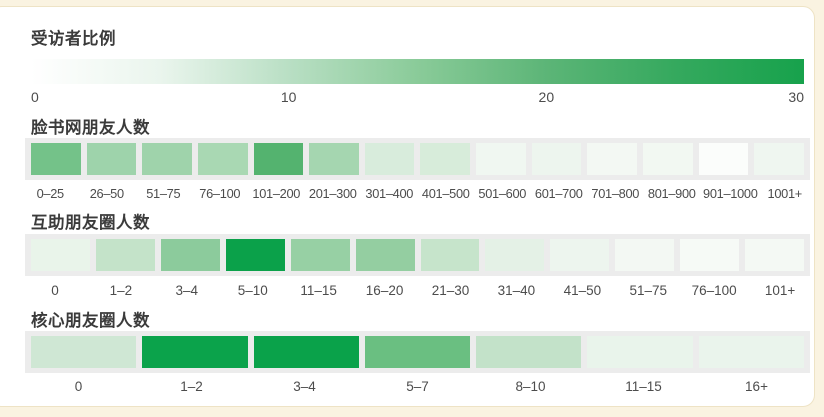 Image resolution: width=824 pixels, height=417 pixels. Describe the element at coordinates (516, 290) in the screenshot. I see `bin-label: 31–40` at that location.